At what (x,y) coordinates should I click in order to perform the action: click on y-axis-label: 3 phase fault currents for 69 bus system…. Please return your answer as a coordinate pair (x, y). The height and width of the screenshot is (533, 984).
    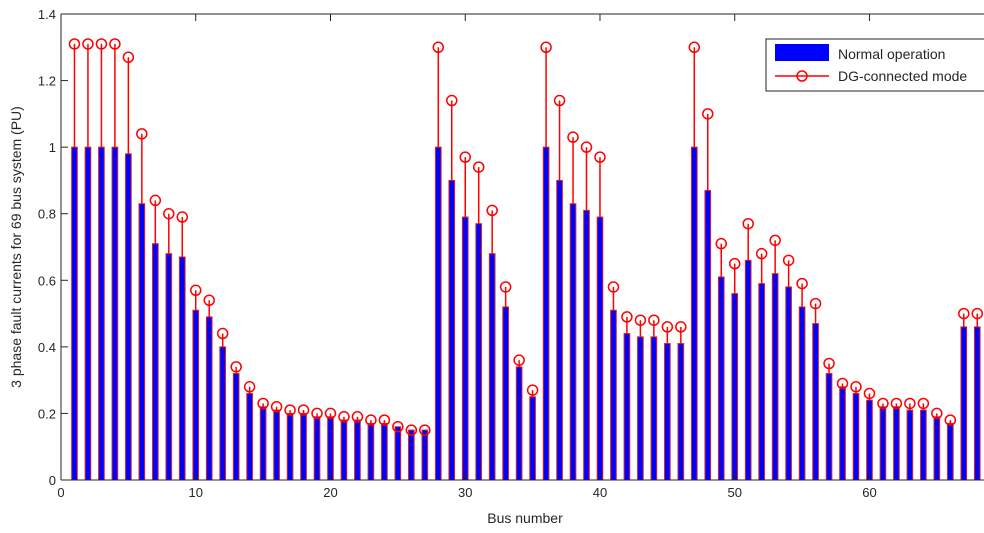
    Looking at the image, I should click on (16, 247).